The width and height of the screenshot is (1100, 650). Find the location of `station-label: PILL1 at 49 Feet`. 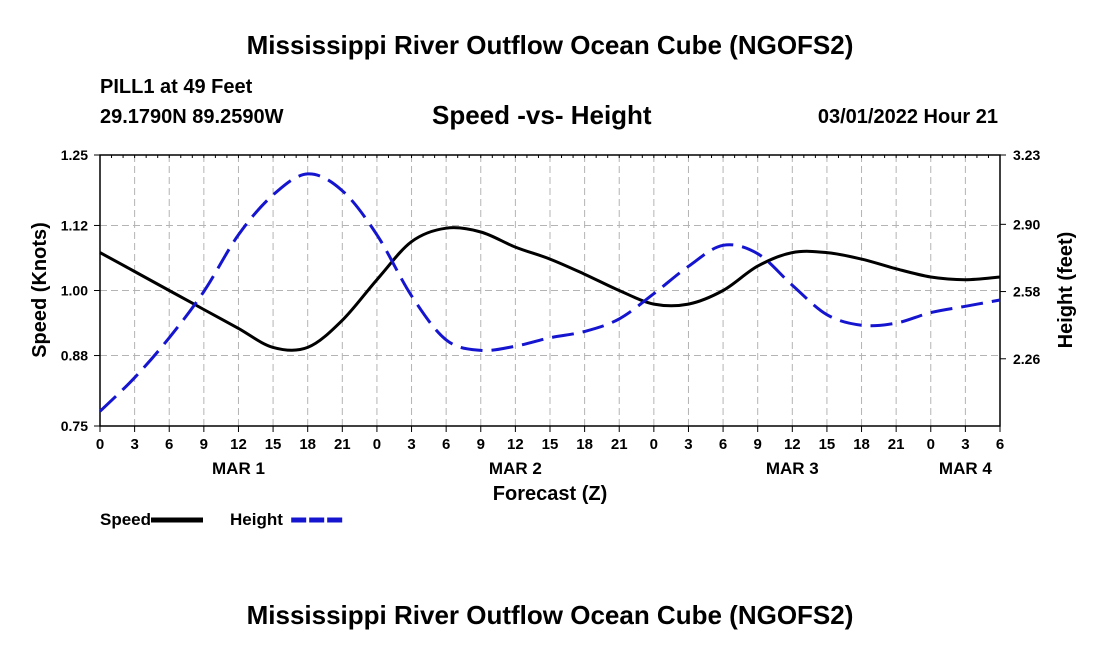

station-label: PILL1 at 49 Feet is located at coordinates (176, 87).